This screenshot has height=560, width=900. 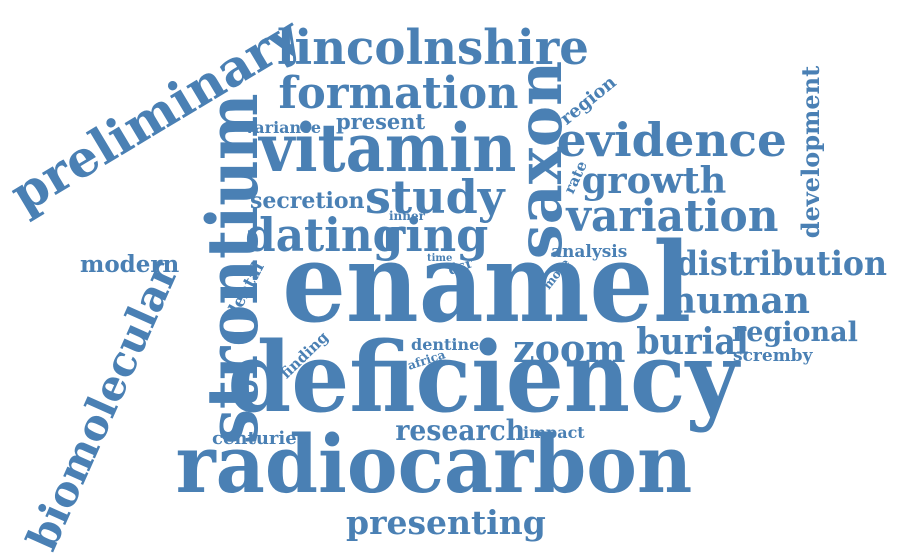 What do you see at coordinates (130, 264) in the screenshot?
I see `word-modern: modern` at bounding box center [130, 264].